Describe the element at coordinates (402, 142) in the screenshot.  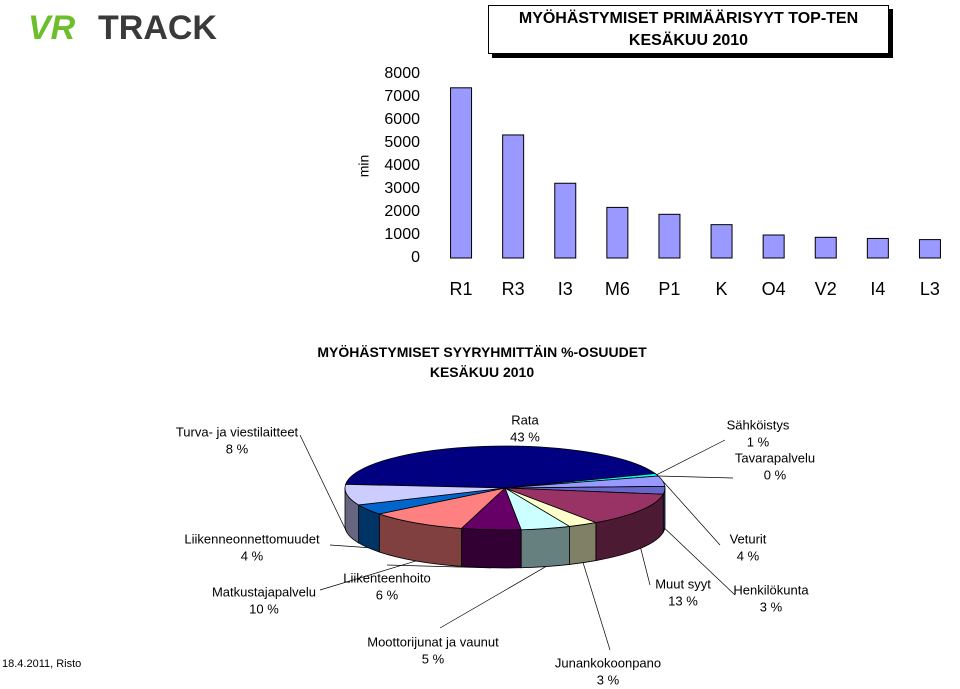
I see `y-tick-label: 5000` at that location.